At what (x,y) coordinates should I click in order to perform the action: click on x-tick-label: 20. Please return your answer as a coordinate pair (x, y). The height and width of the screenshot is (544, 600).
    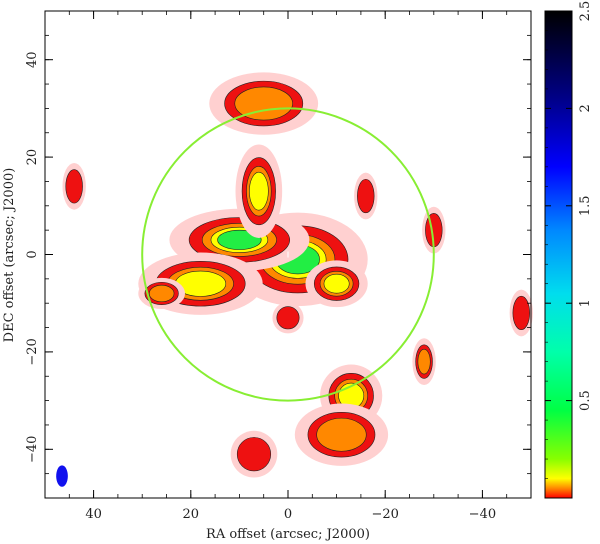
    Looking at the image, I should click on (191, 514).